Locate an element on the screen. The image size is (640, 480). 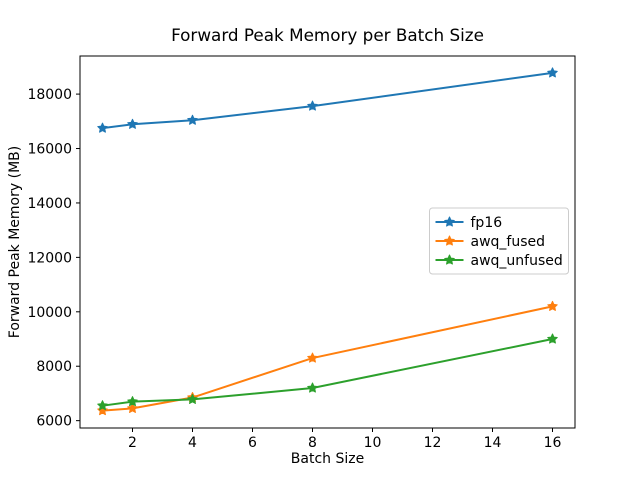
data-point-fp16-x1 is located at coordinates (102, 127).